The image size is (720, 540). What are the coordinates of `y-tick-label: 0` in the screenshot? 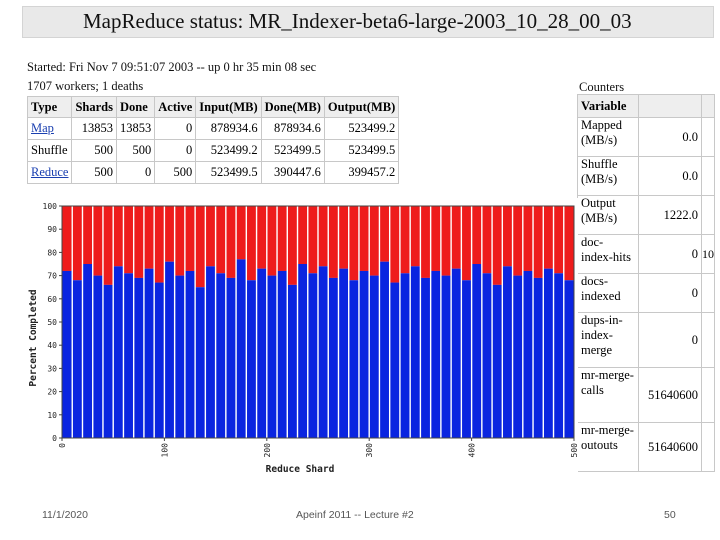 It's located at (54, 438).